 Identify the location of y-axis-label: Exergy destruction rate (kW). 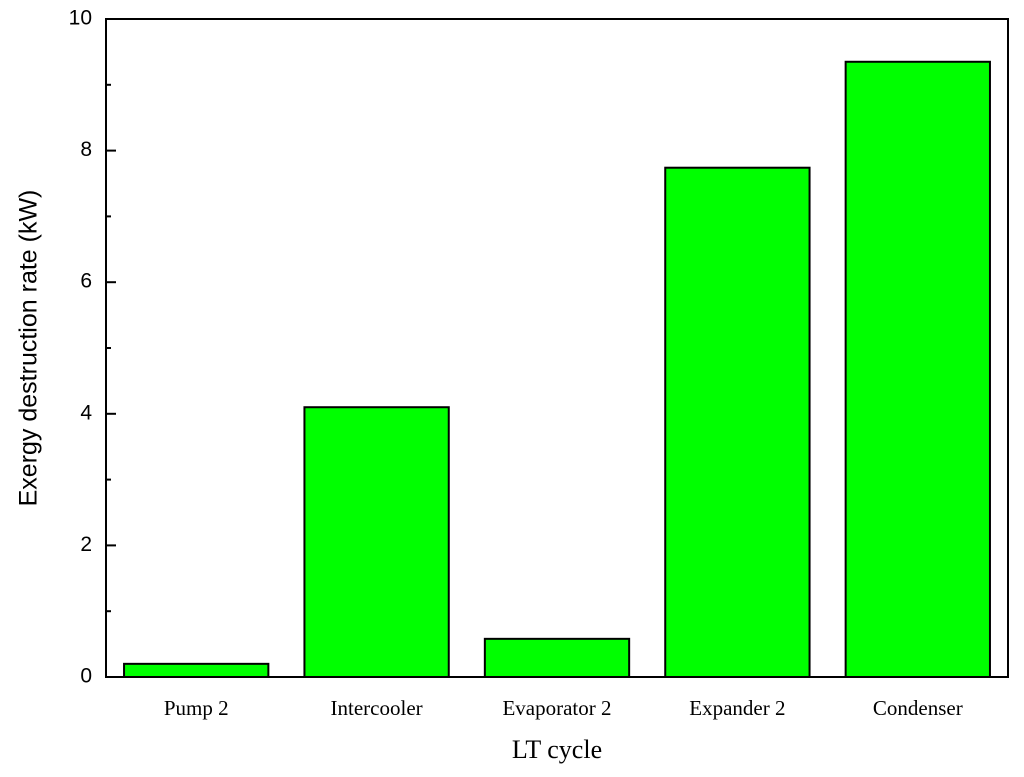
(29, 348).